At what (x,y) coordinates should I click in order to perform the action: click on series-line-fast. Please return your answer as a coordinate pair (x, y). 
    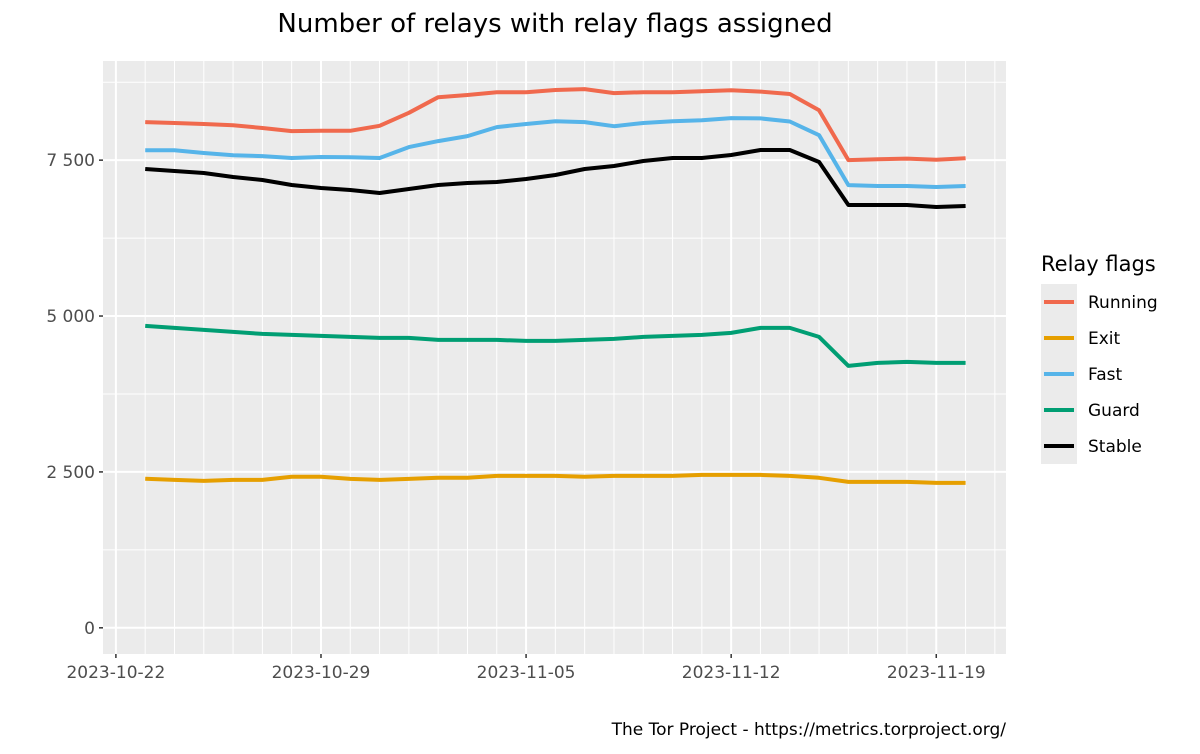
    Looking at the image, I should click on (555, 152).